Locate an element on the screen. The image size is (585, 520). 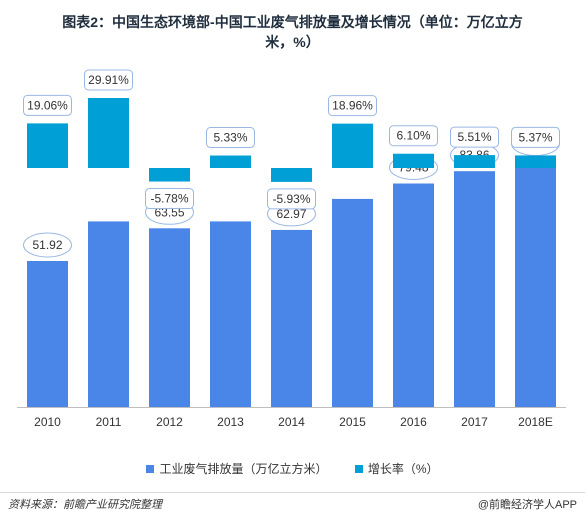
emission-label-bubble-2010 is located at coordinates (47, 245).